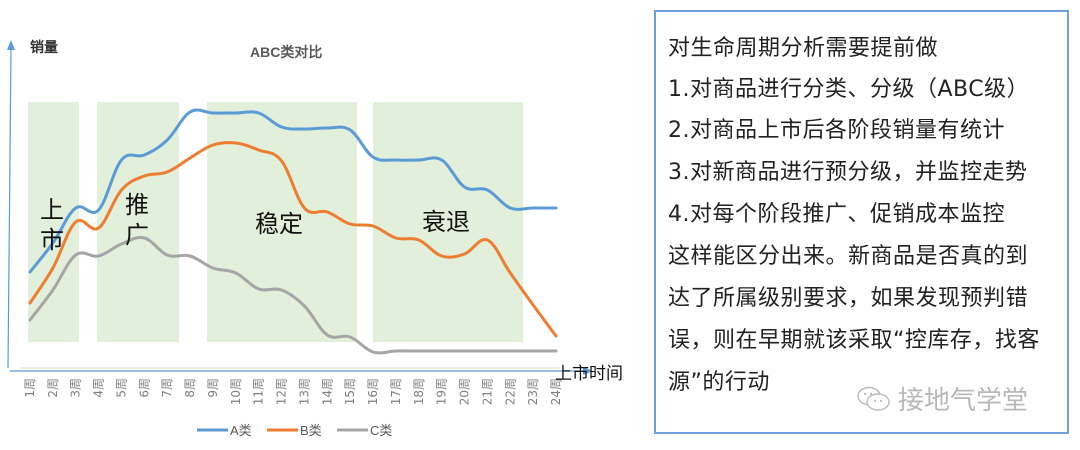 This screenshot has width=1080, height=450. I want to click on x-tick-label: 10周, so click(236, 391).